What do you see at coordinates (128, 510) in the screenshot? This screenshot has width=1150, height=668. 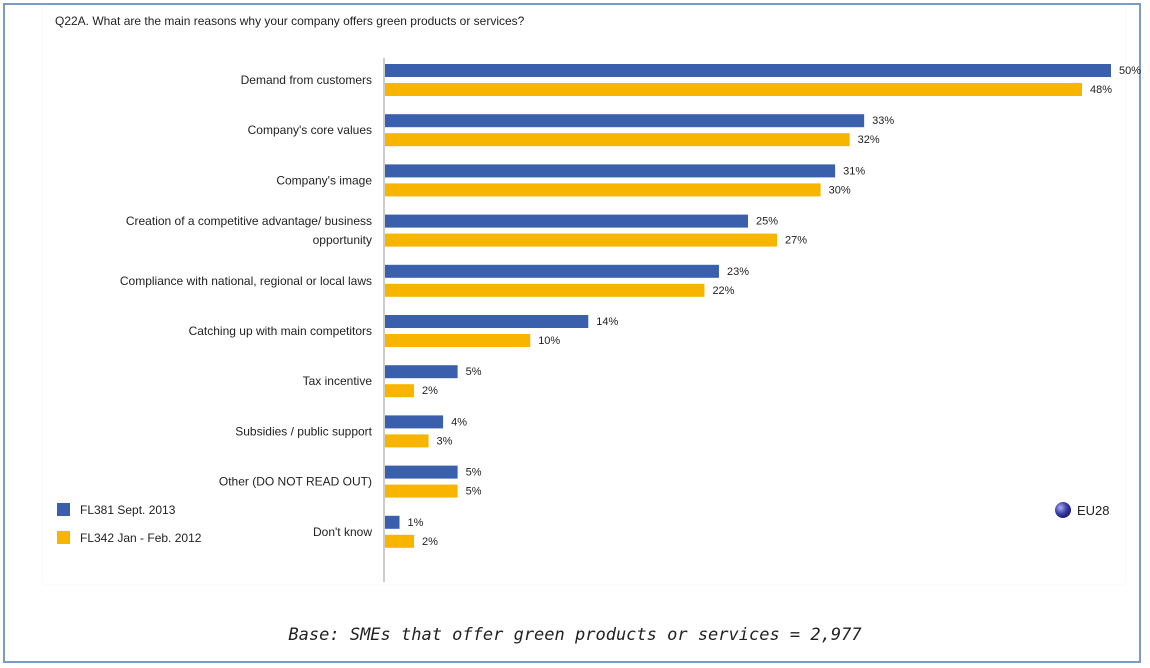 I see `legend-label-series-1: FL381 Sept. 2013` at bounding box center [128, 510].